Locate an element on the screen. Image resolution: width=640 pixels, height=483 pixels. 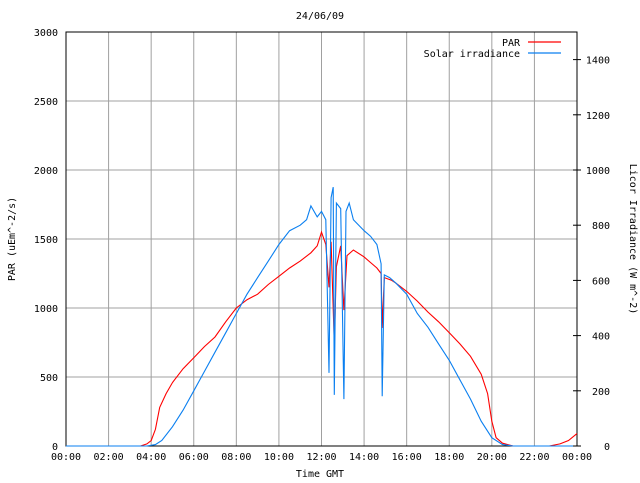
x-tick-label: 20:00 is located at coordinates (492, 457).